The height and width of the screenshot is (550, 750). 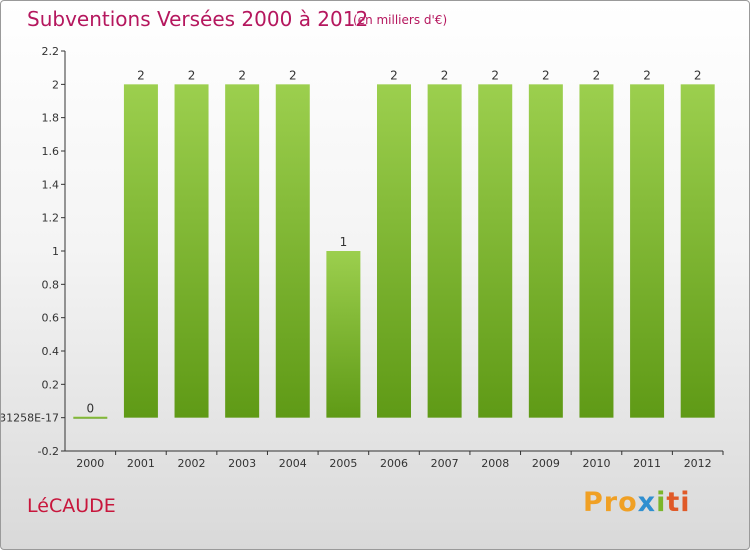 What do you see at coordinates (545, 251) in the screenshot?
I see `bar-2009` at bounding box center [545, 251].